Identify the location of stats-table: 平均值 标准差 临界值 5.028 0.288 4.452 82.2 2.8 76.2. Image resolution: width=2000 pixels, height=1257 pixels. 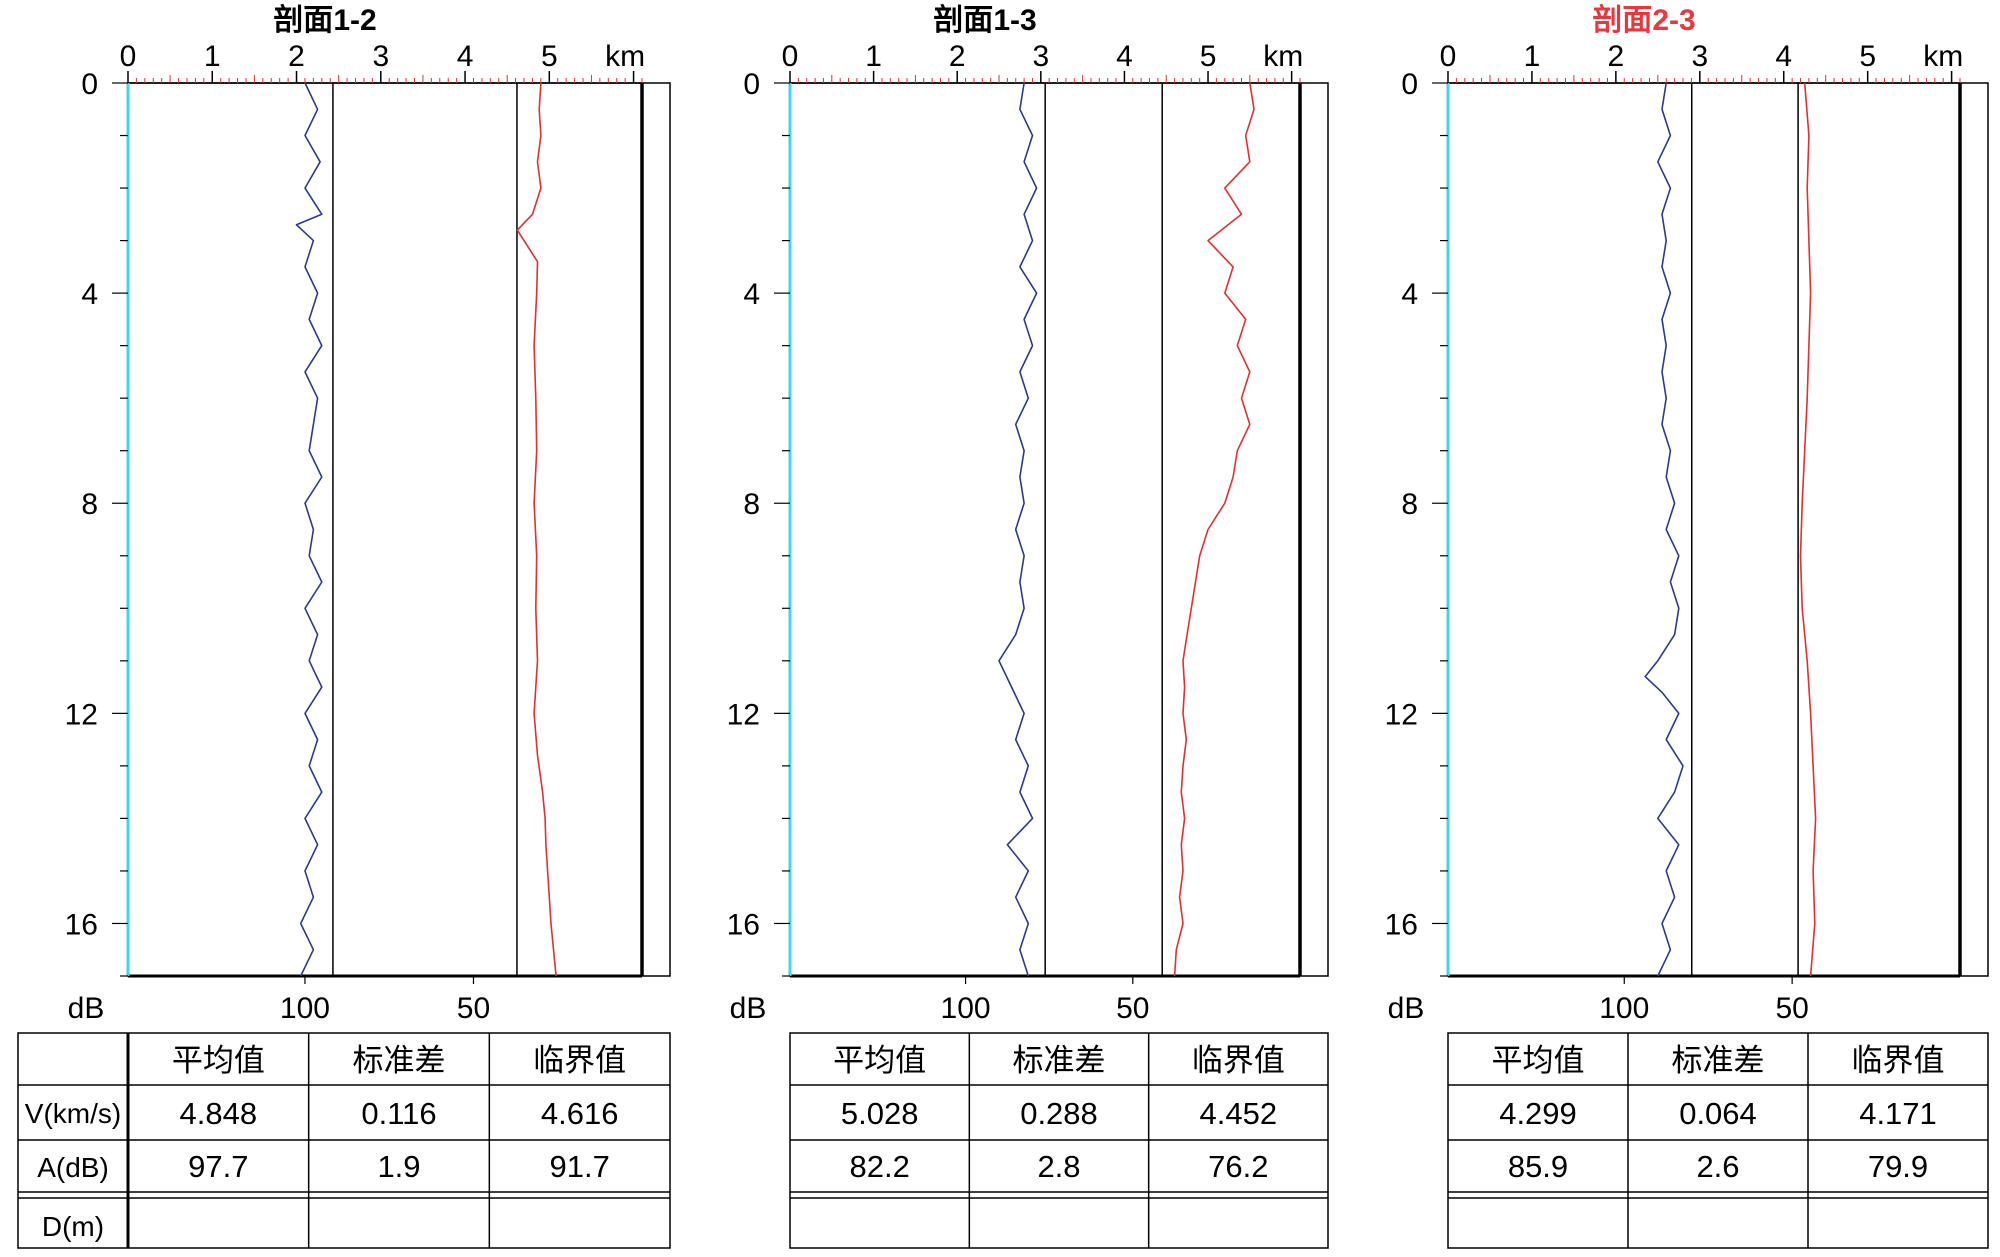
(1059, 1140).